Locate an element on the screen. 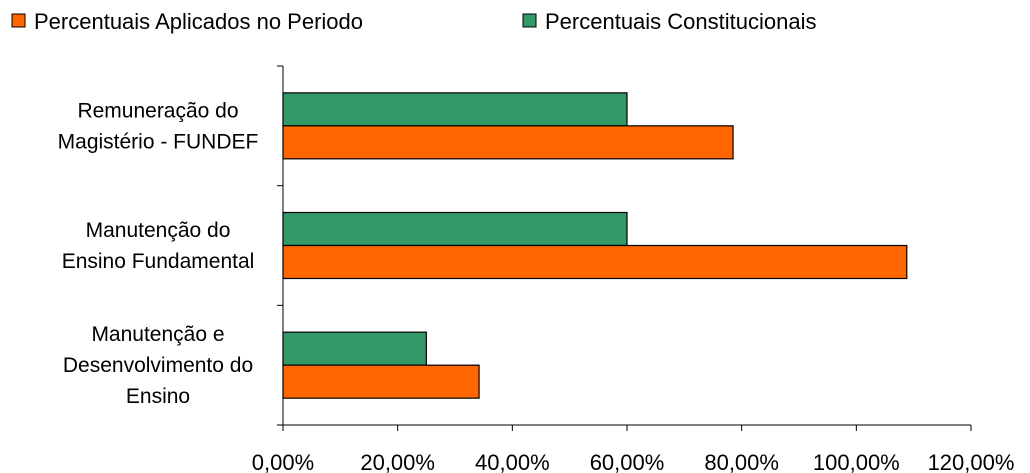 This screenshot has width=1030, height=473. x-tick-label: 40,00% is located at coordinates (512, 461).